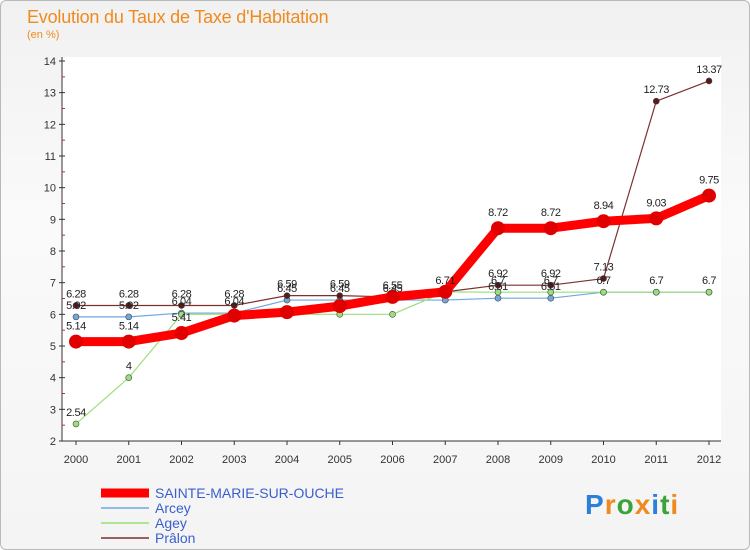  I want to click on y-tick-label: 4, so click(53, 379).